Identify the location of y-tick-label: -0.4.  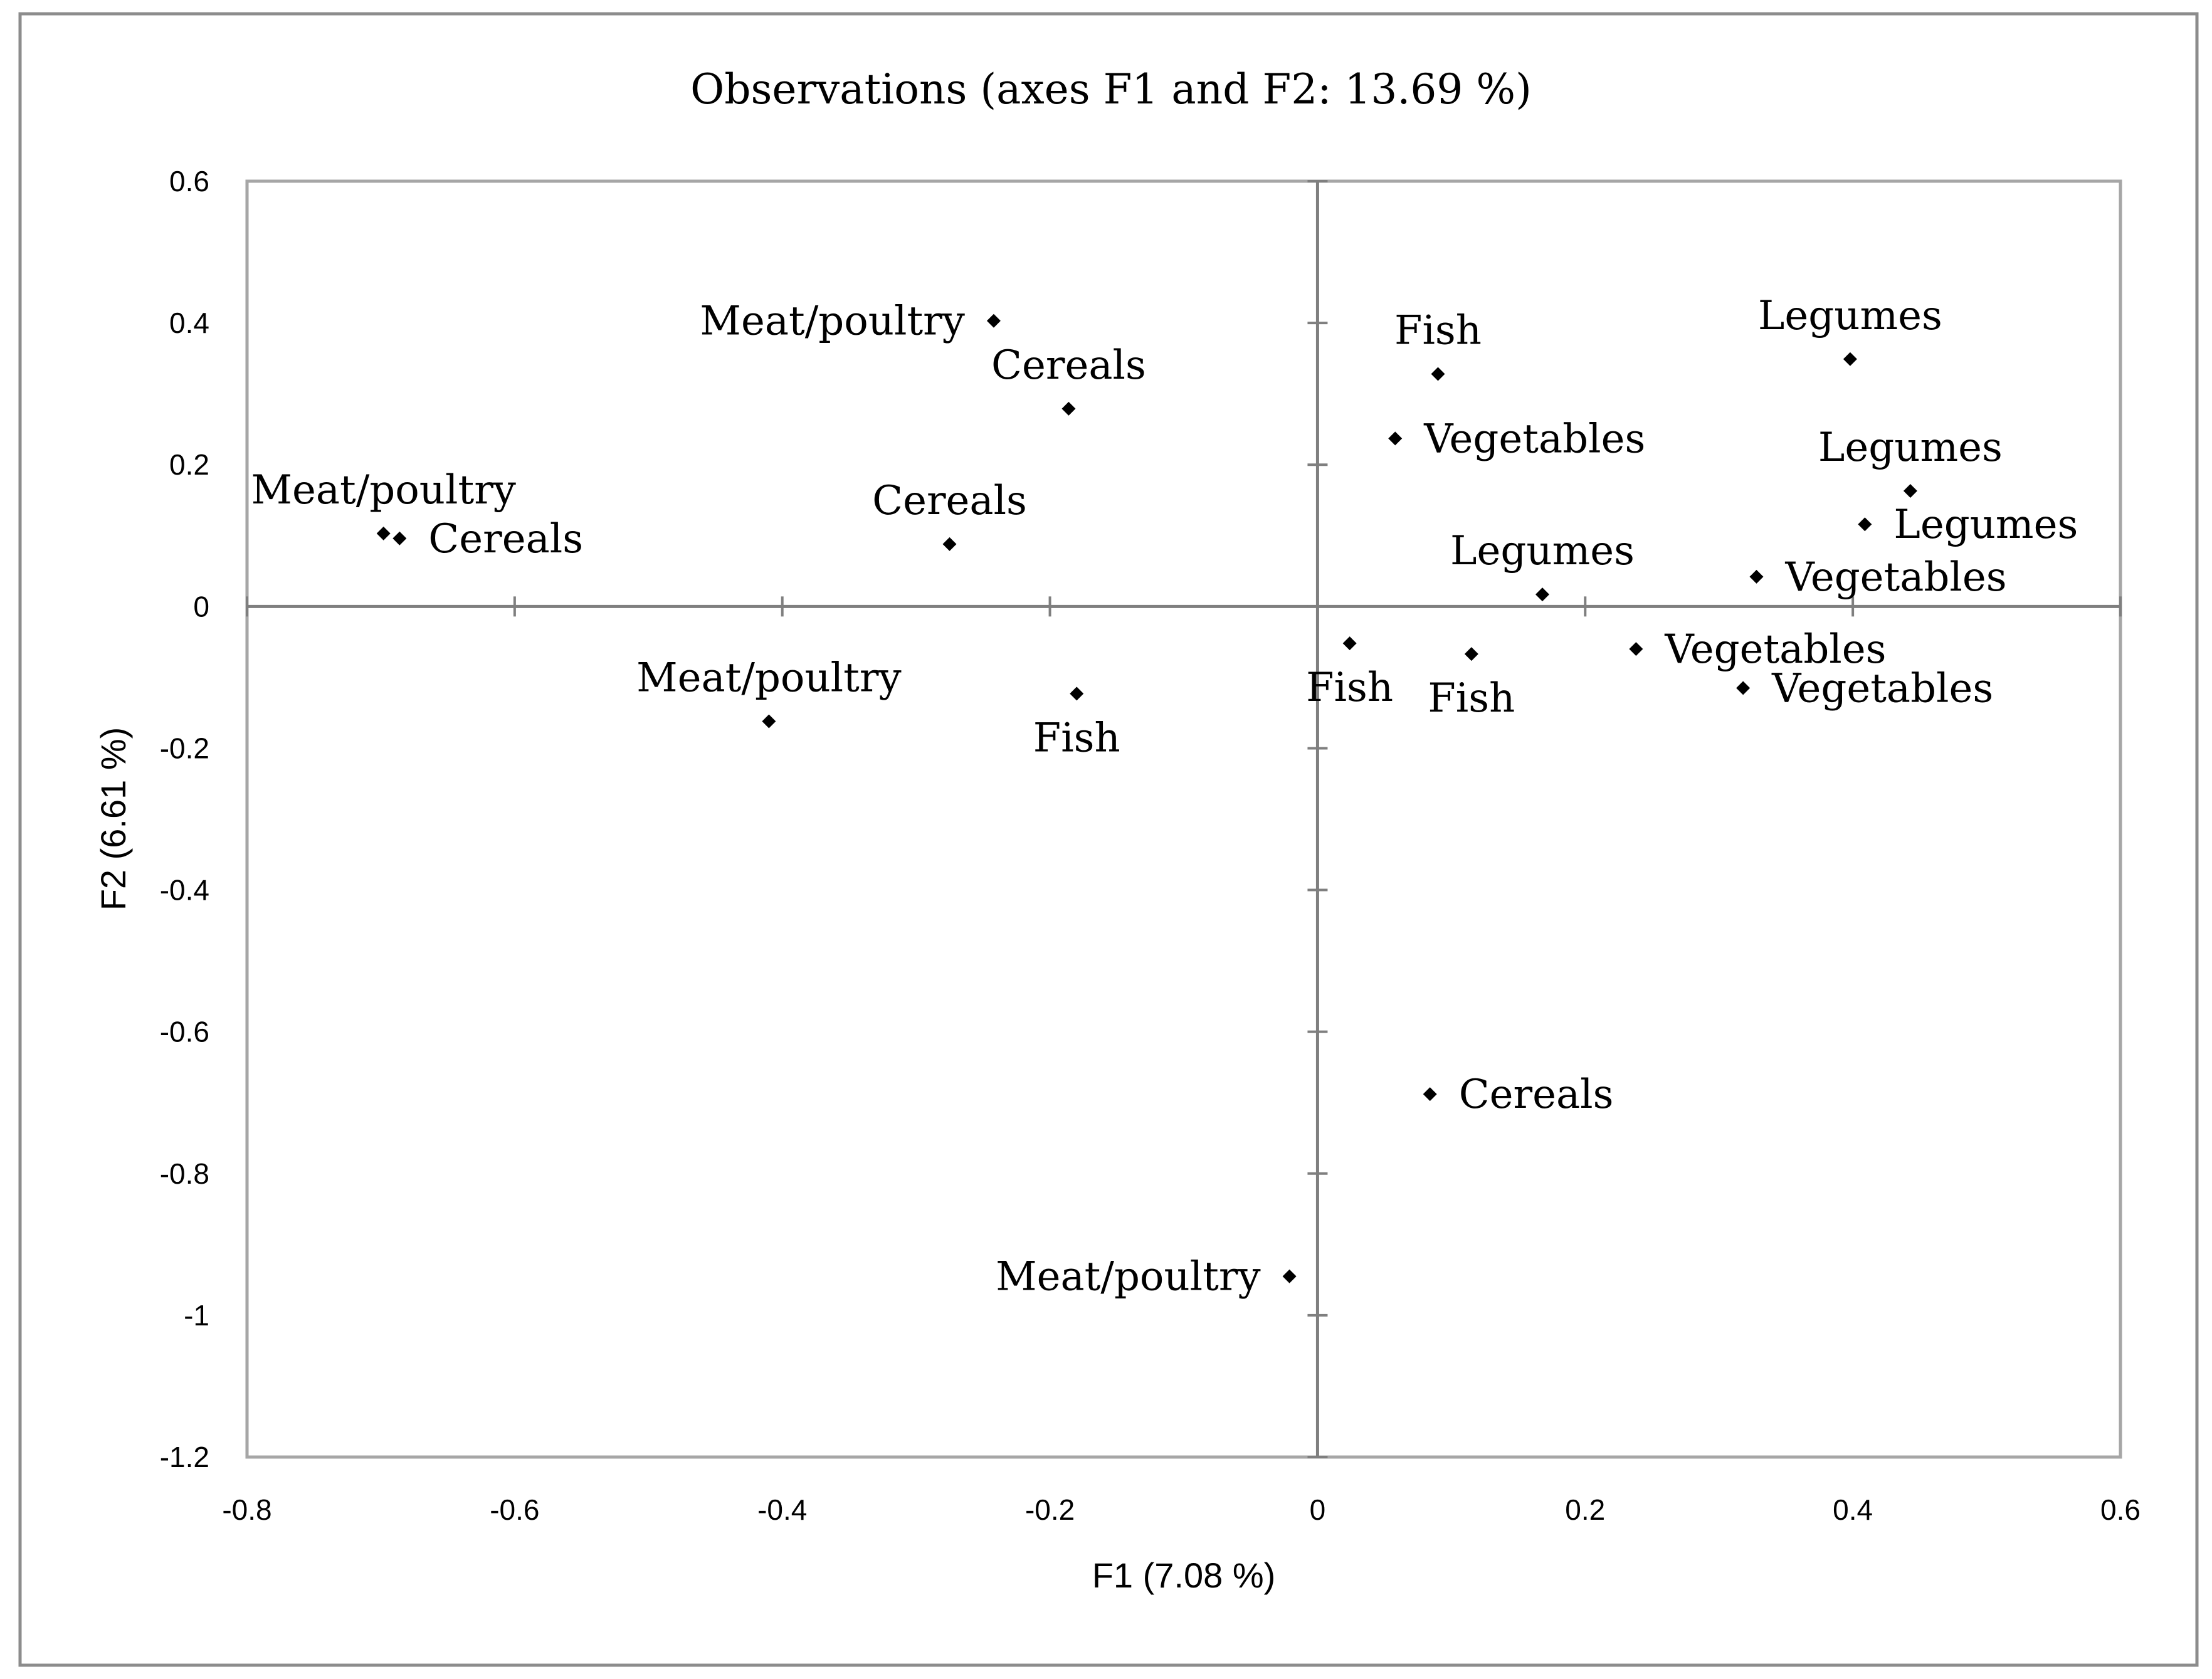
(185, 890).